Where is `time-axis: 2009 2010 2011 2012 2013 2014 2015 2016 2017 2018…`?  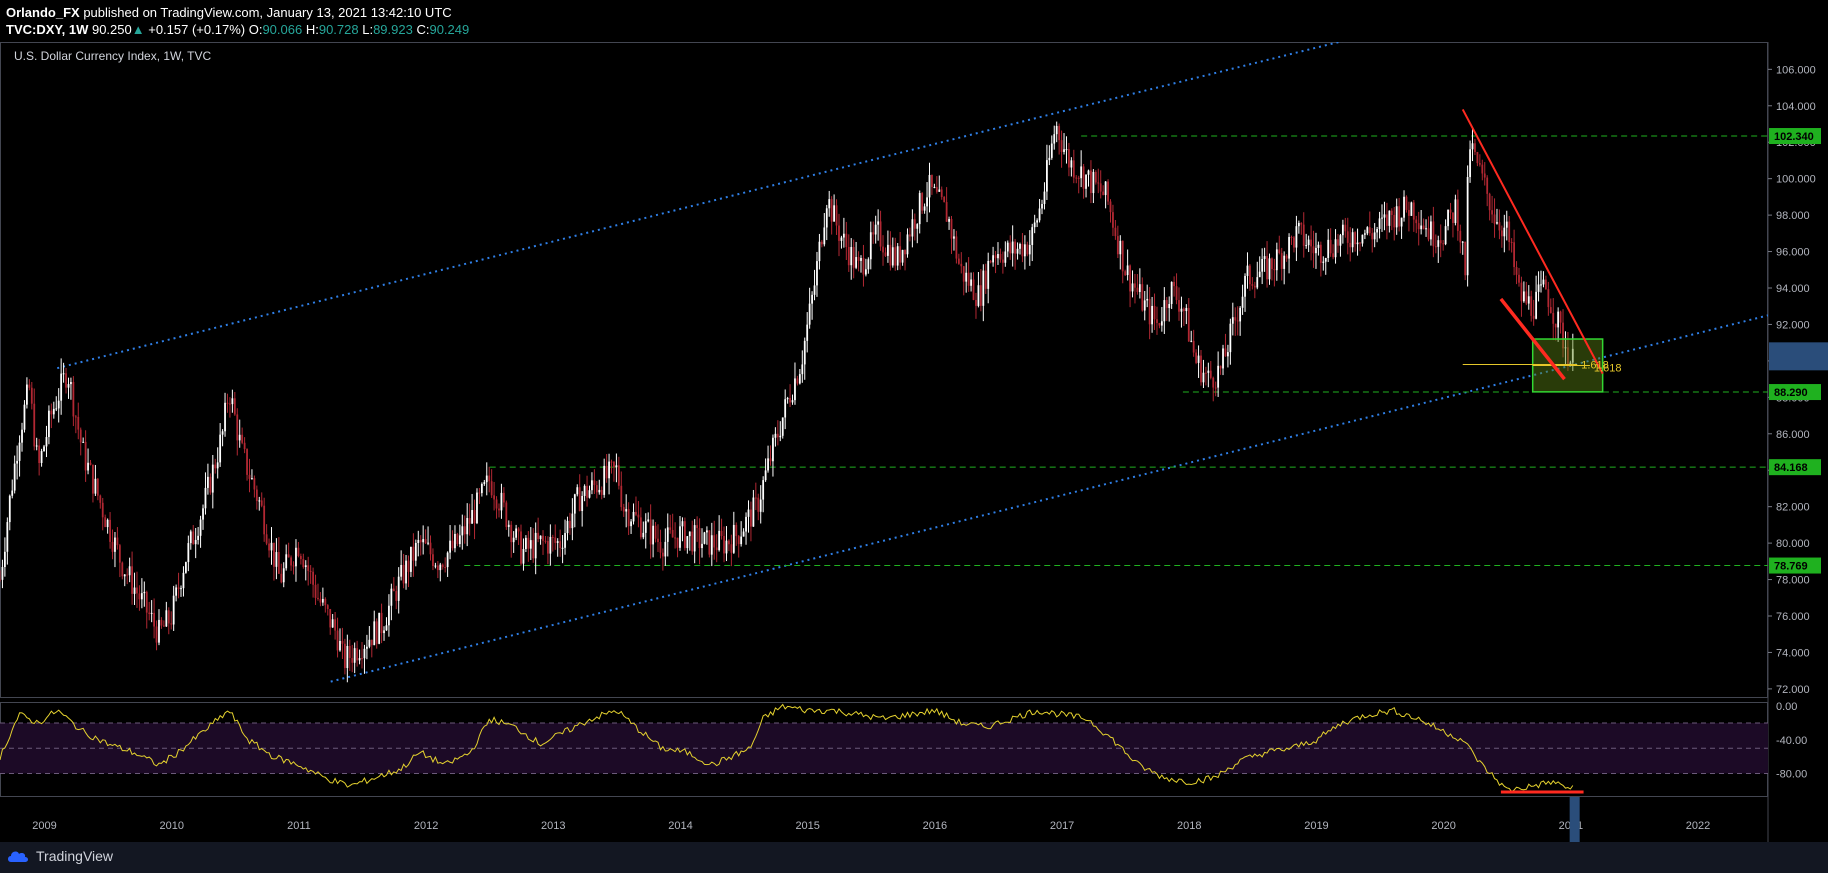 time-axis: 2009 2010 2011 2012 2013 2014 2015 2016 2017 2018… is located at coordinates (871, 826).